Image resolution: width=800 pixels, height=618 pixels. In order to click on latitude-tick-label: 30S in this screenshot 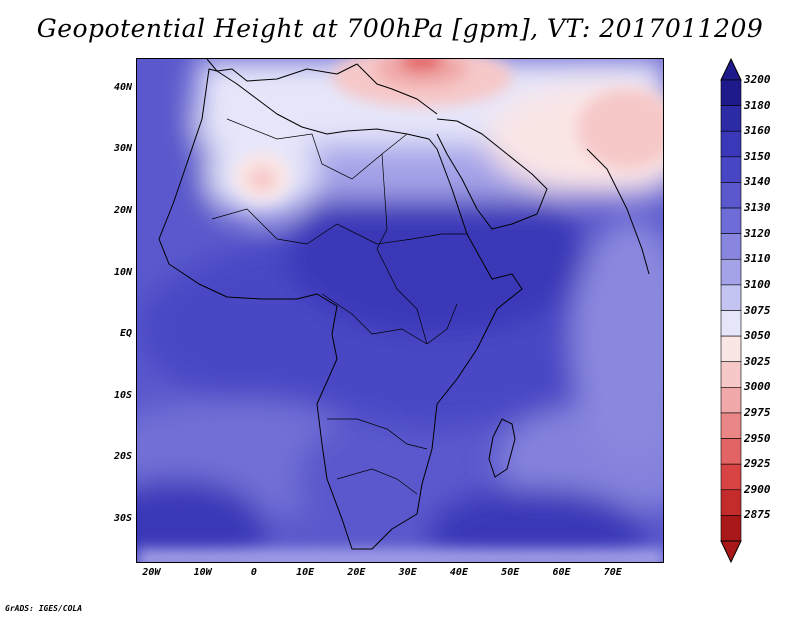, I will do `click(122, 518)`.